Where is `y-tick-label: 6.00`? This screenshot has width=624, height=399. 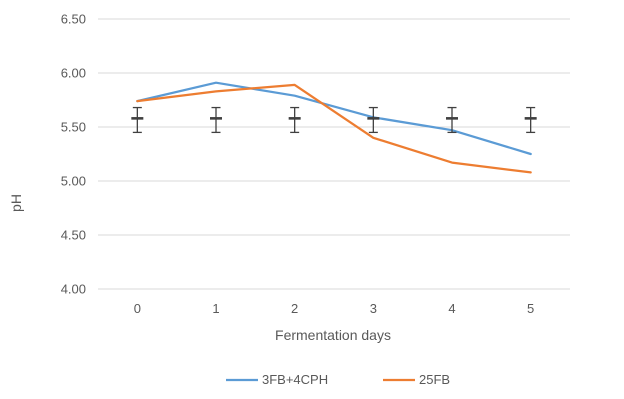 y-tick-label: 6.00 is located at coordinates (73, 73).